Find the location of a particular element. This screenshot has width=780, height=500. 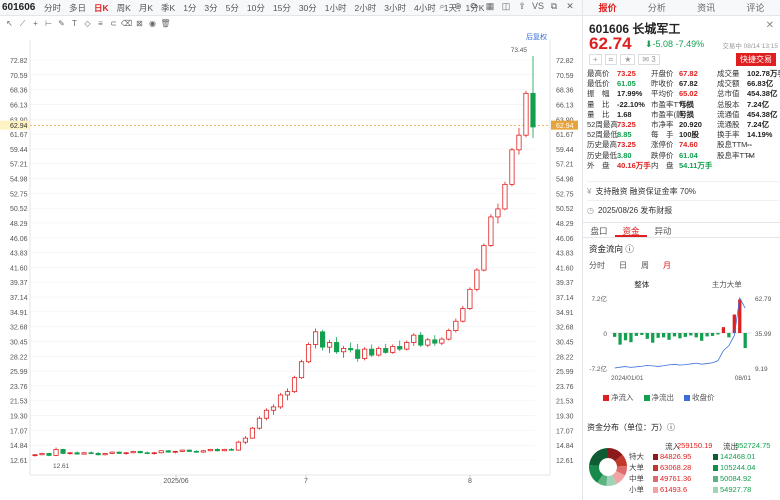

quote-row: 量 比 -22.10% 市盈率TTM 亏损 总股本 7.24亿 is located at coordinates (683, 105).